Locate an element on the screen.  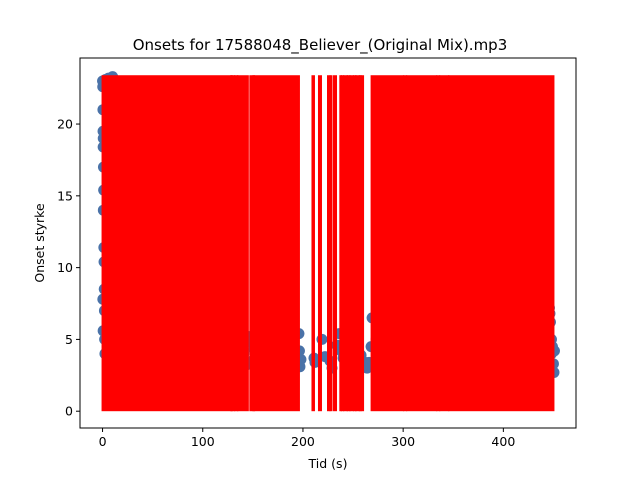
x-tick-label: 400 is located at coordinates (503, 441).